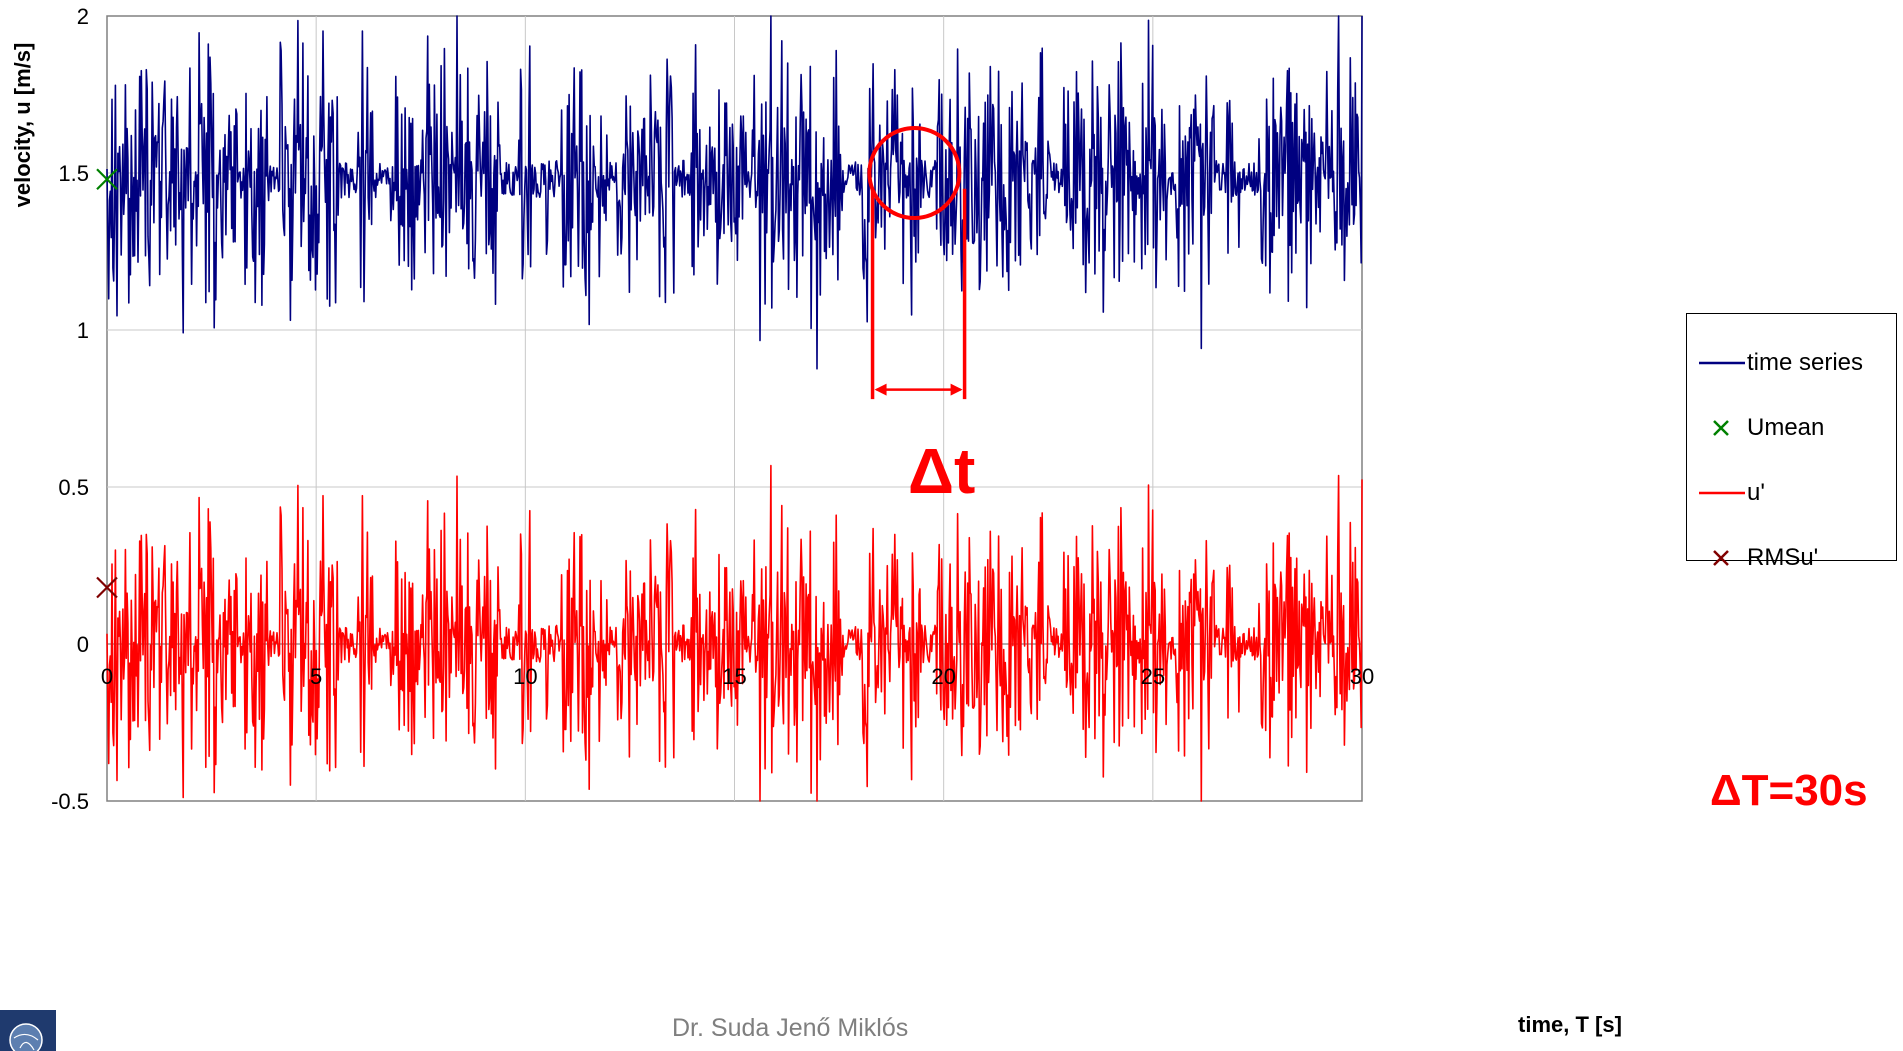 Image resolution: width=1903 pixels, height=1051 pixels. I want to click on y-tick-label: 2, so click(83, 16).